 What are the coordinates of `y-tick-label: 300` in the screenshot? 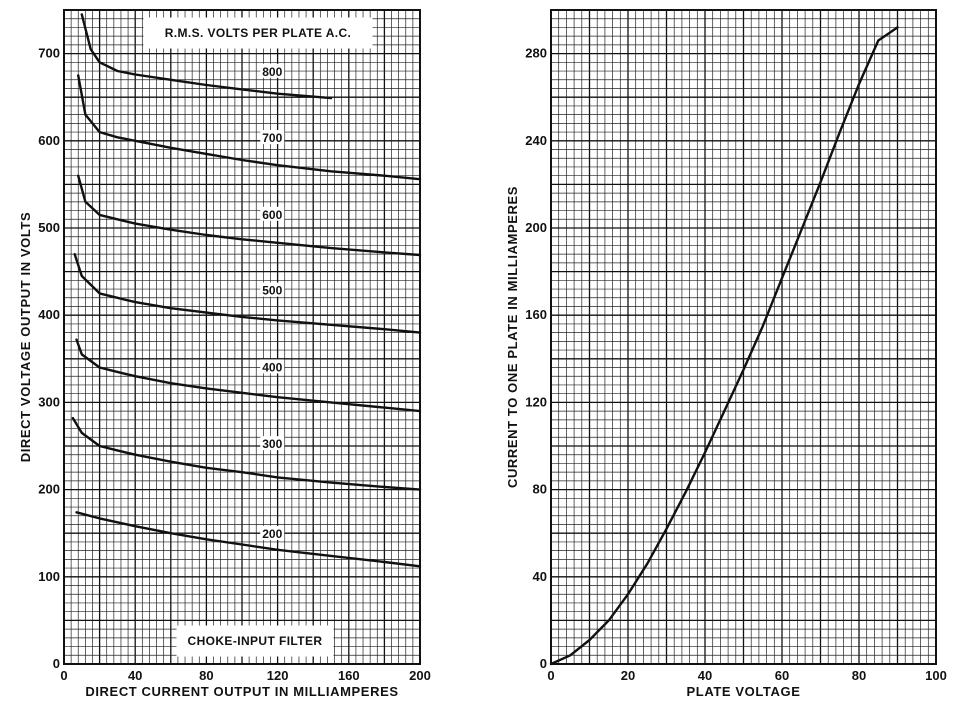 It's located at (49, 401).